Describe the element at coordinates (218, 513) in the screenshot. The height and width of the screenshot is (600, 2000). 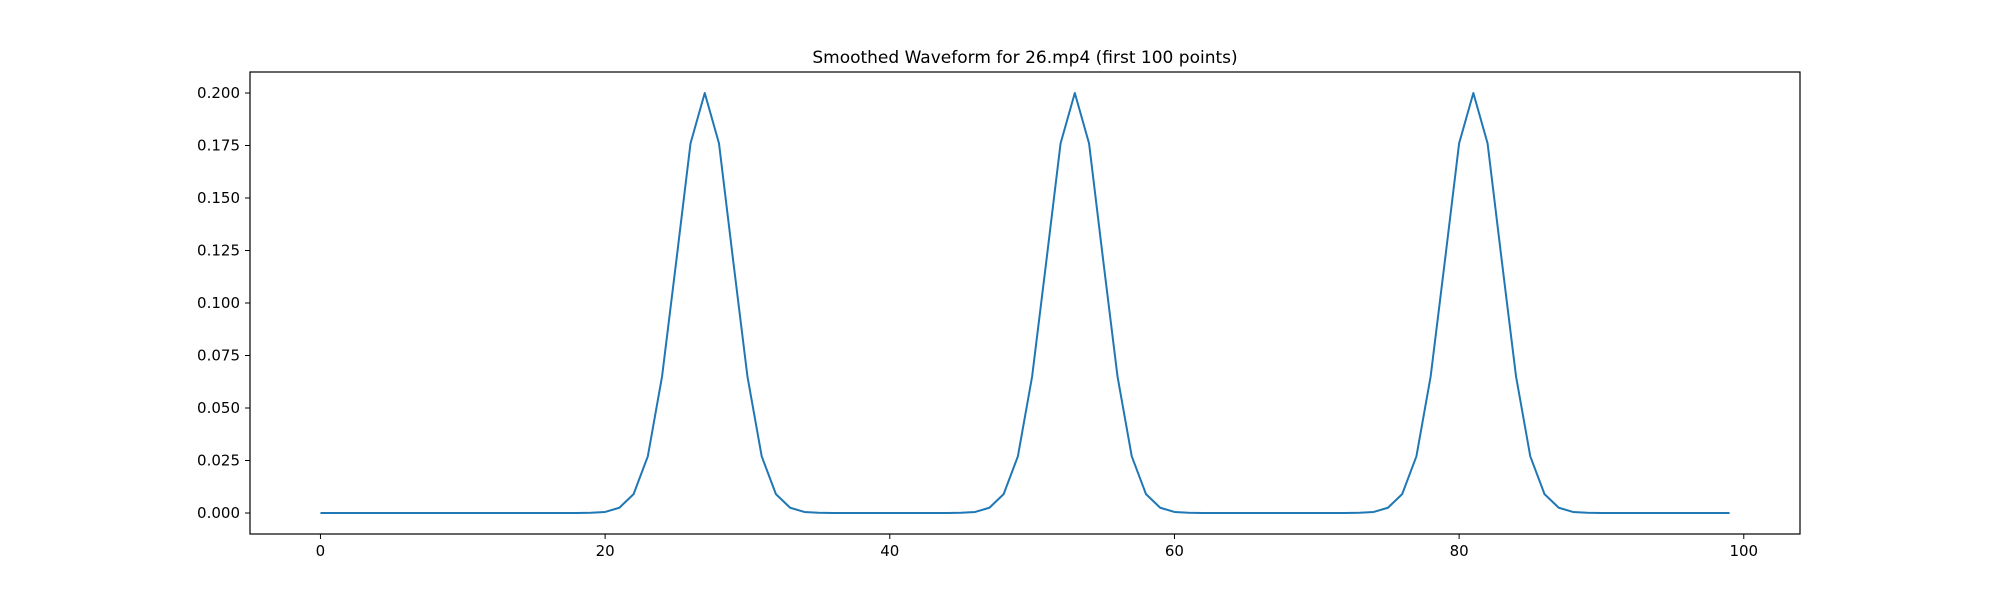
I see `y-tick-label: 0.000` at that location.